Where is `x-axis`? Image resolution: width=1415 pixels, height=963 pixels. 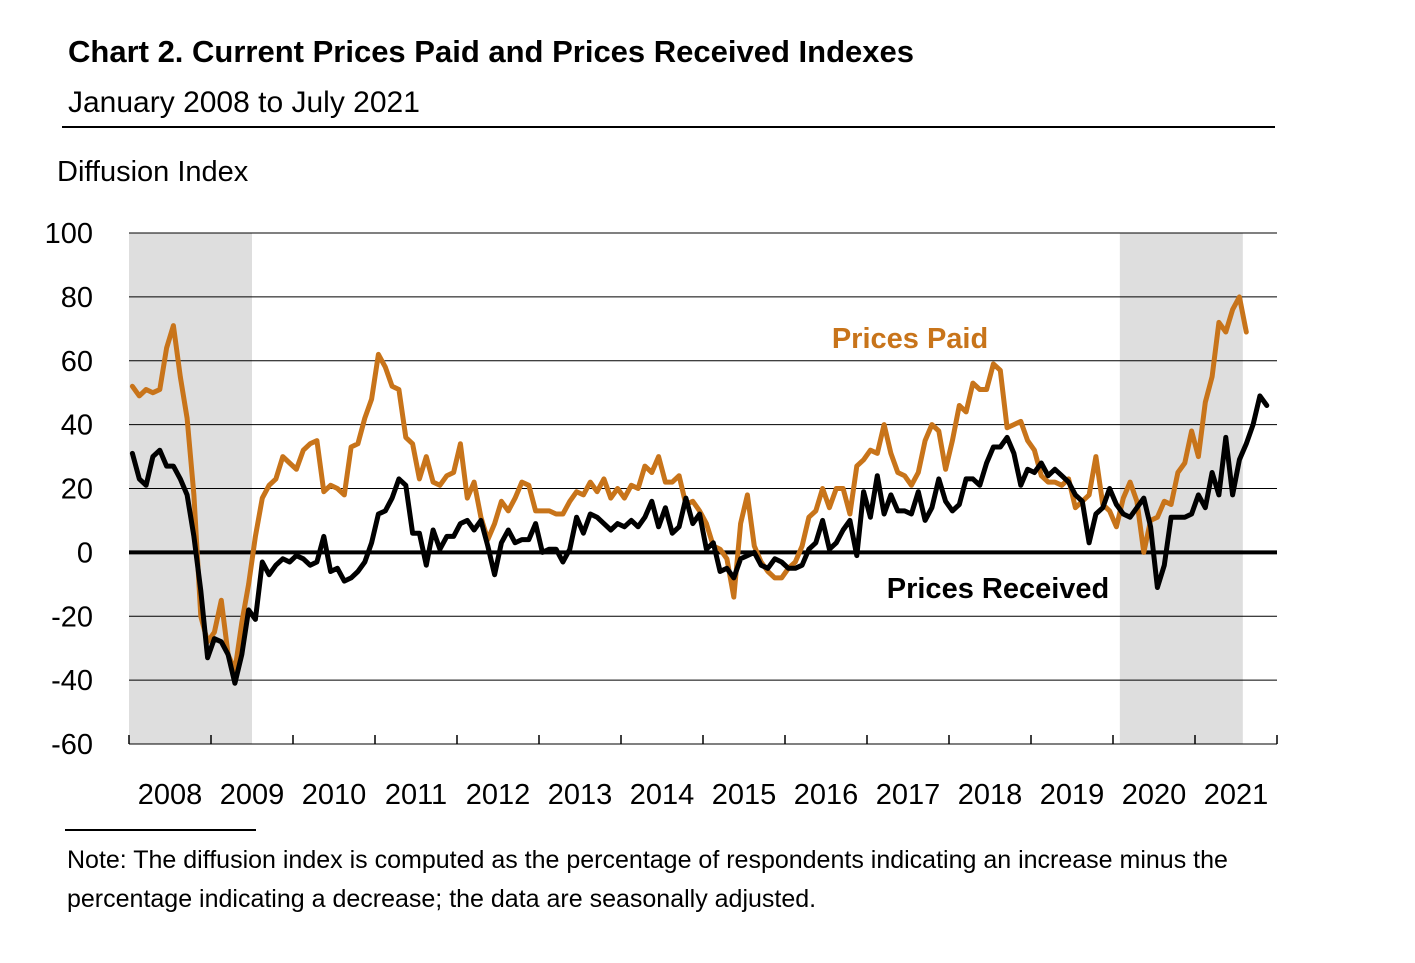 x-axis is located at coordinates (703, 740).